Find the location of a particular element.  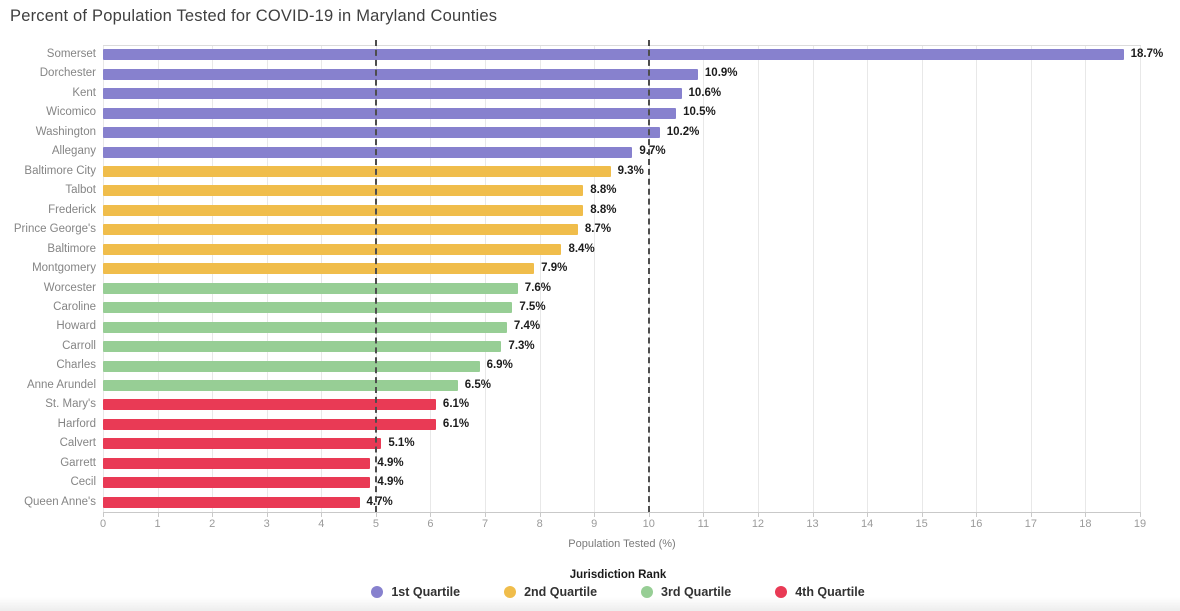

bar-row: Somerset 18.7% is located at coordinates (590, 54).